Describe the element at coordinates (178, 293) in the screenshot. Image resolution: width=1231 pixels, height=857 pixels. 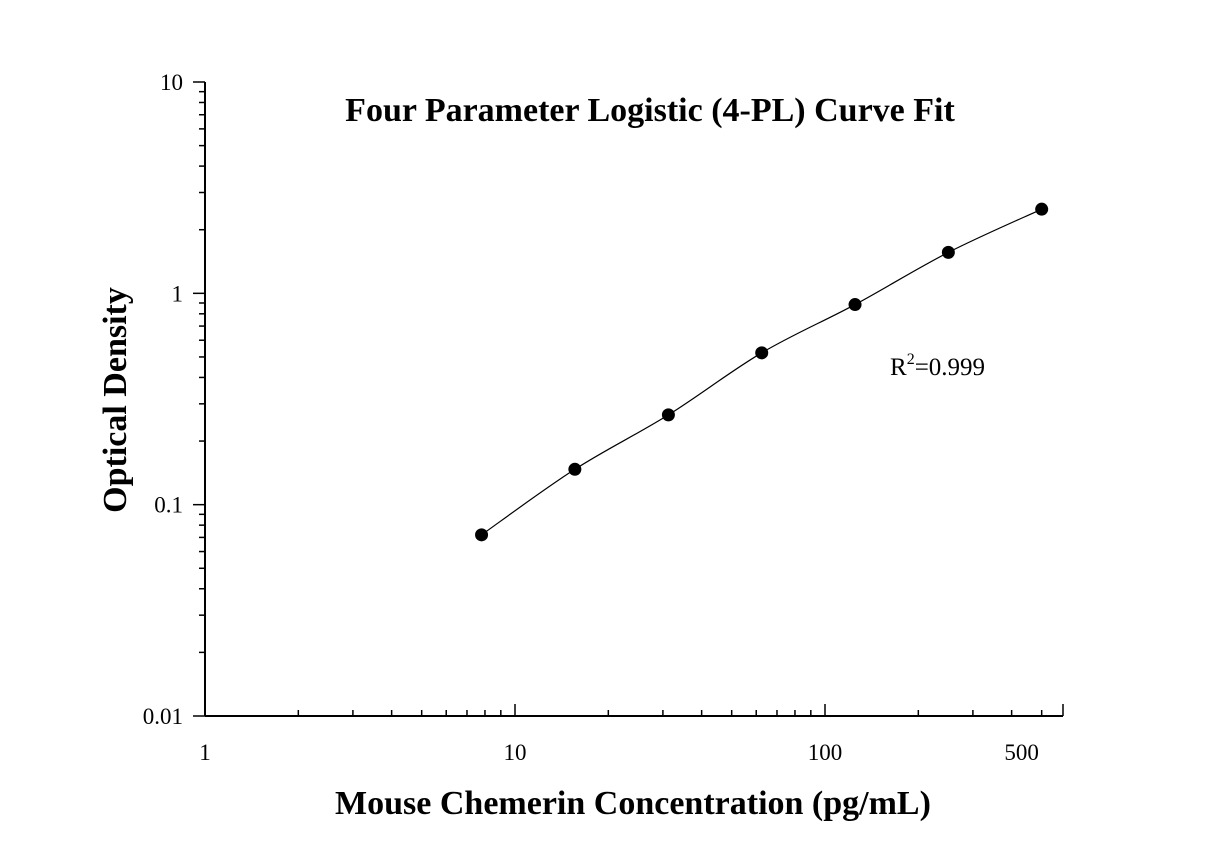
I see `y-tick-label: 1` at that location.